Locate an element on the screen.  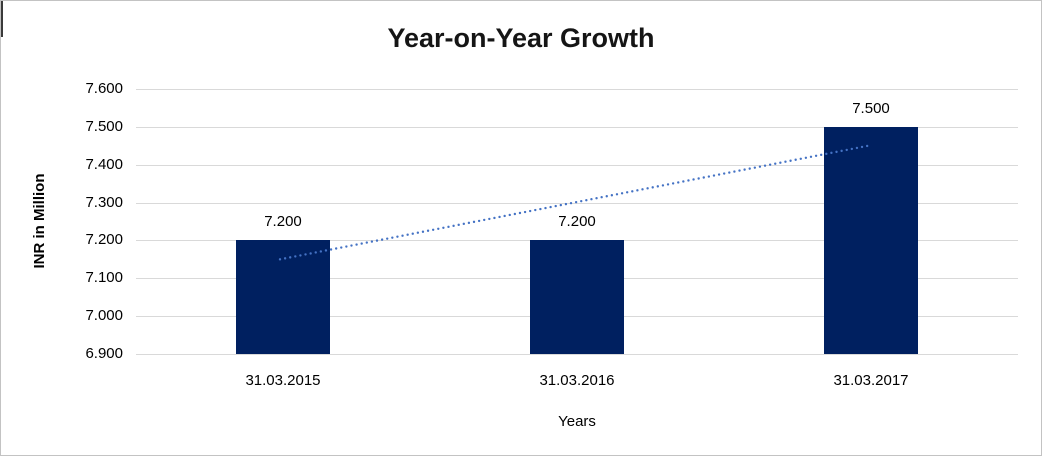
bar-value-label: 7.500 is located at coordinates (871, 108).